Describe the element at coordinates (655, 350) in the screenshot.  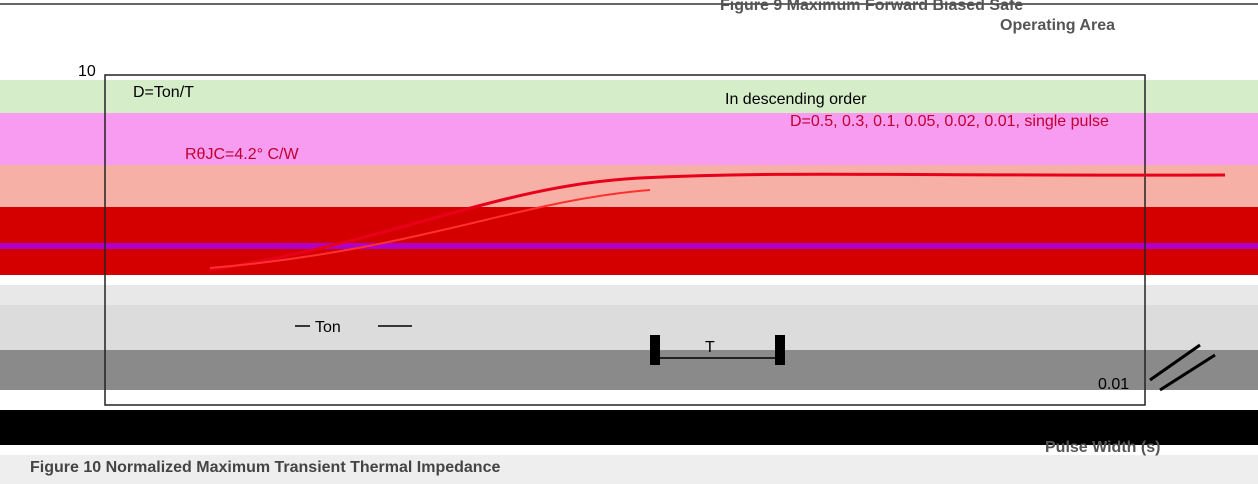
I see `pulse-left` at that location.